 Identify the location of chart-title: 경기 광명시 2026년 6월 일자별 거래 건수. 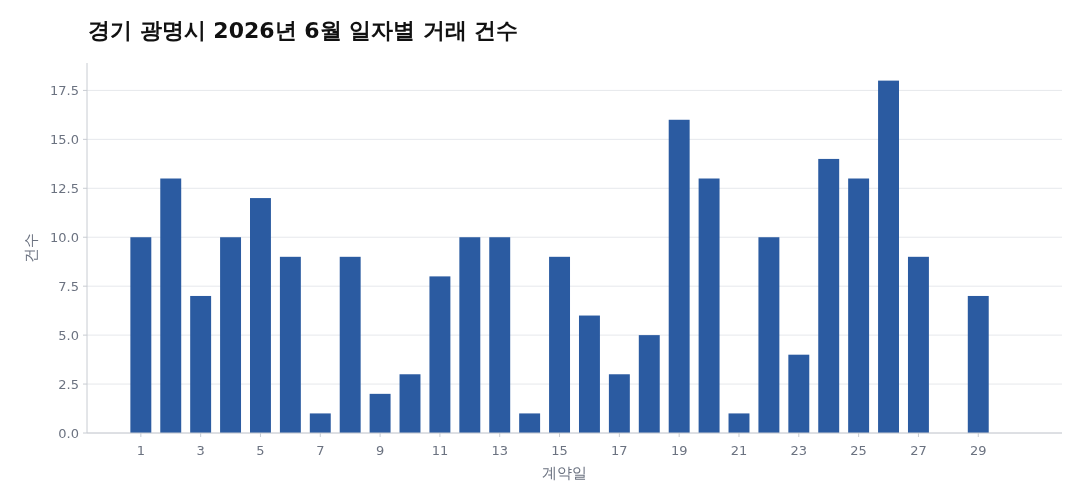
(303, 30).